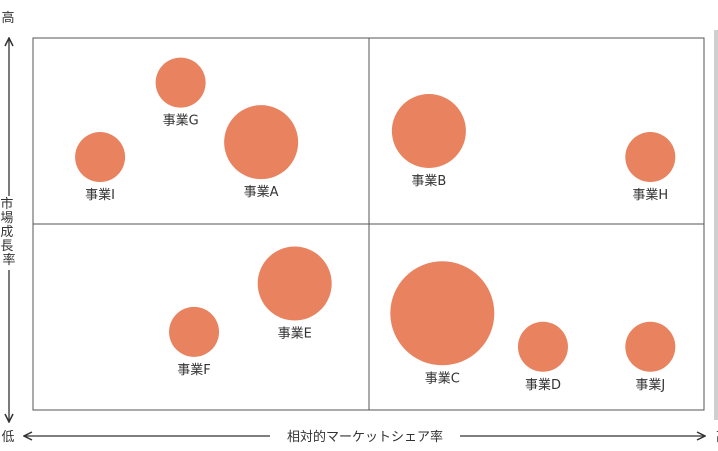 The image size is (718, 451). I want to click on x-axis-low-label: 低, so click(7, 437).